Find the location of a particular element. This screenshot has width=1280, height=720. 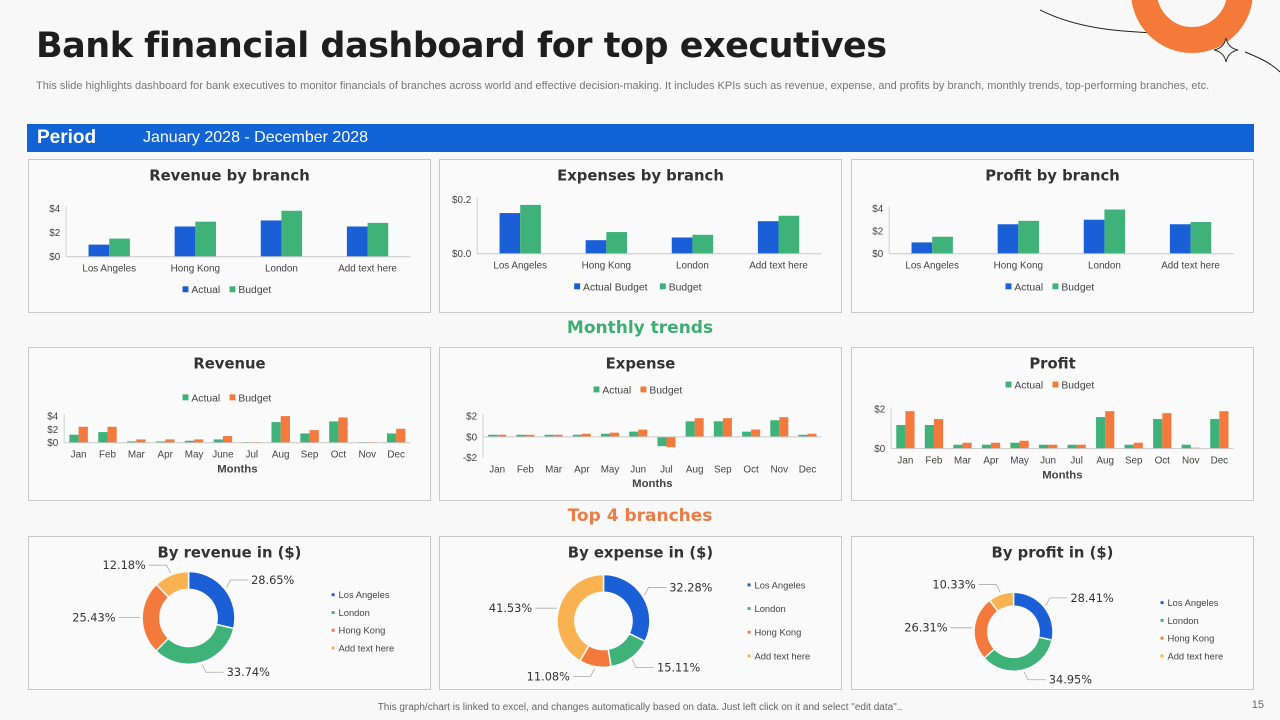

x-tick-label: Jun is located at coordinates (638, 469).